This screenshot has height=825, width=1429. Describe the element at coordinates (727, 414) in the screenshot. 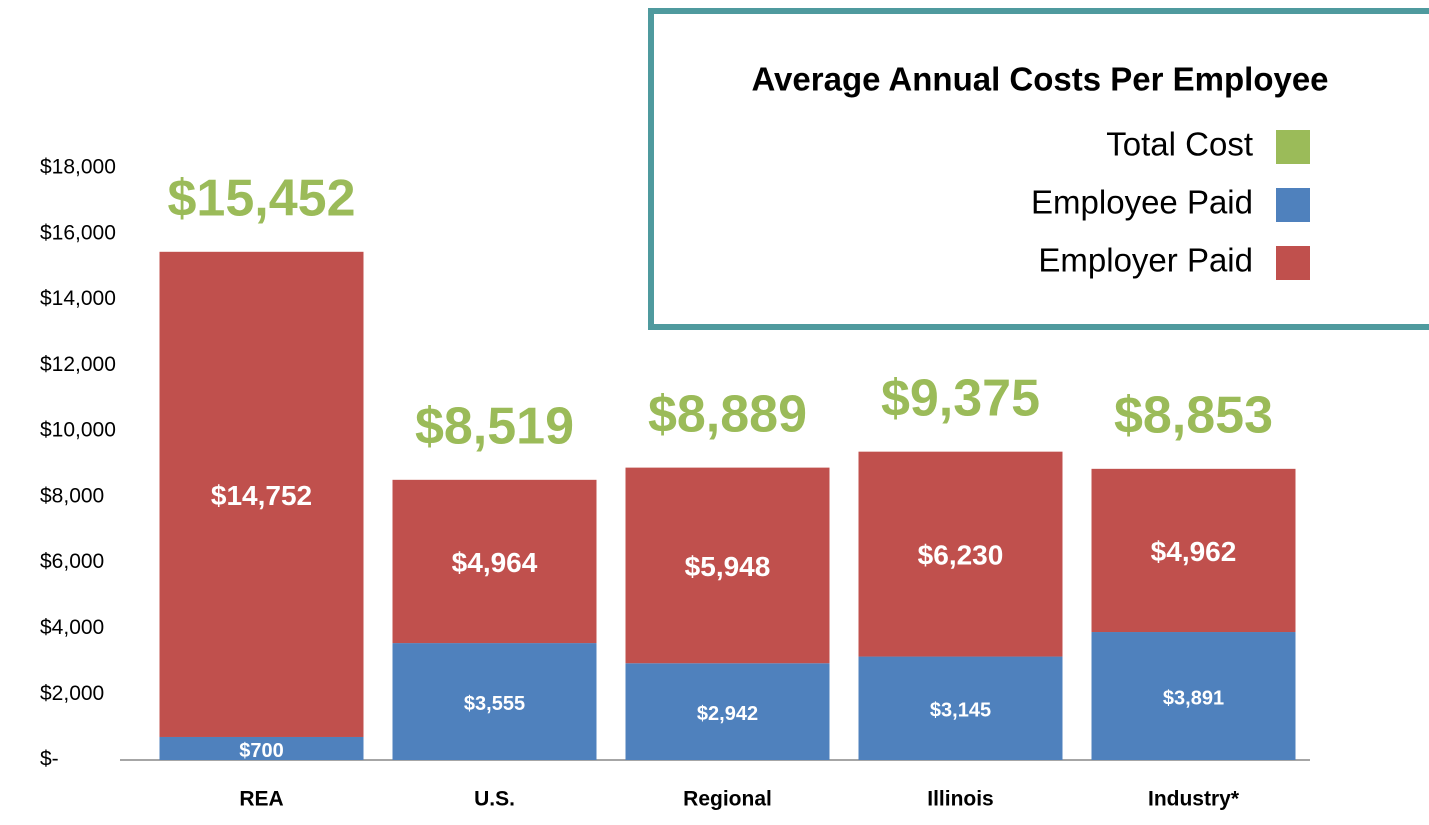

I see `total-label: $8,889` at that location.